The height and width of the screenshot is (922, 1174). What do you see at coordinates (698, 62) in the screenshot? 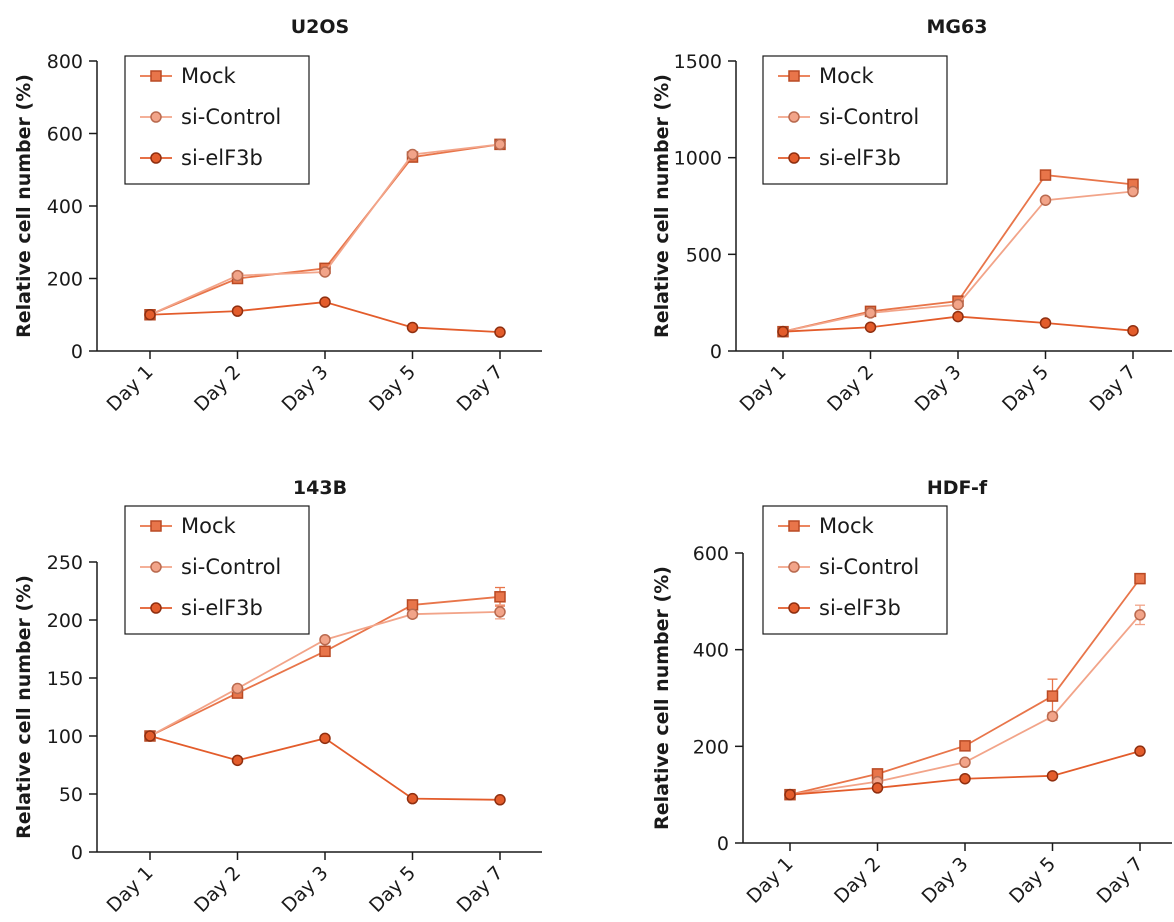
I see `y-tick-label: 1500` at bounding box center [698, 62].